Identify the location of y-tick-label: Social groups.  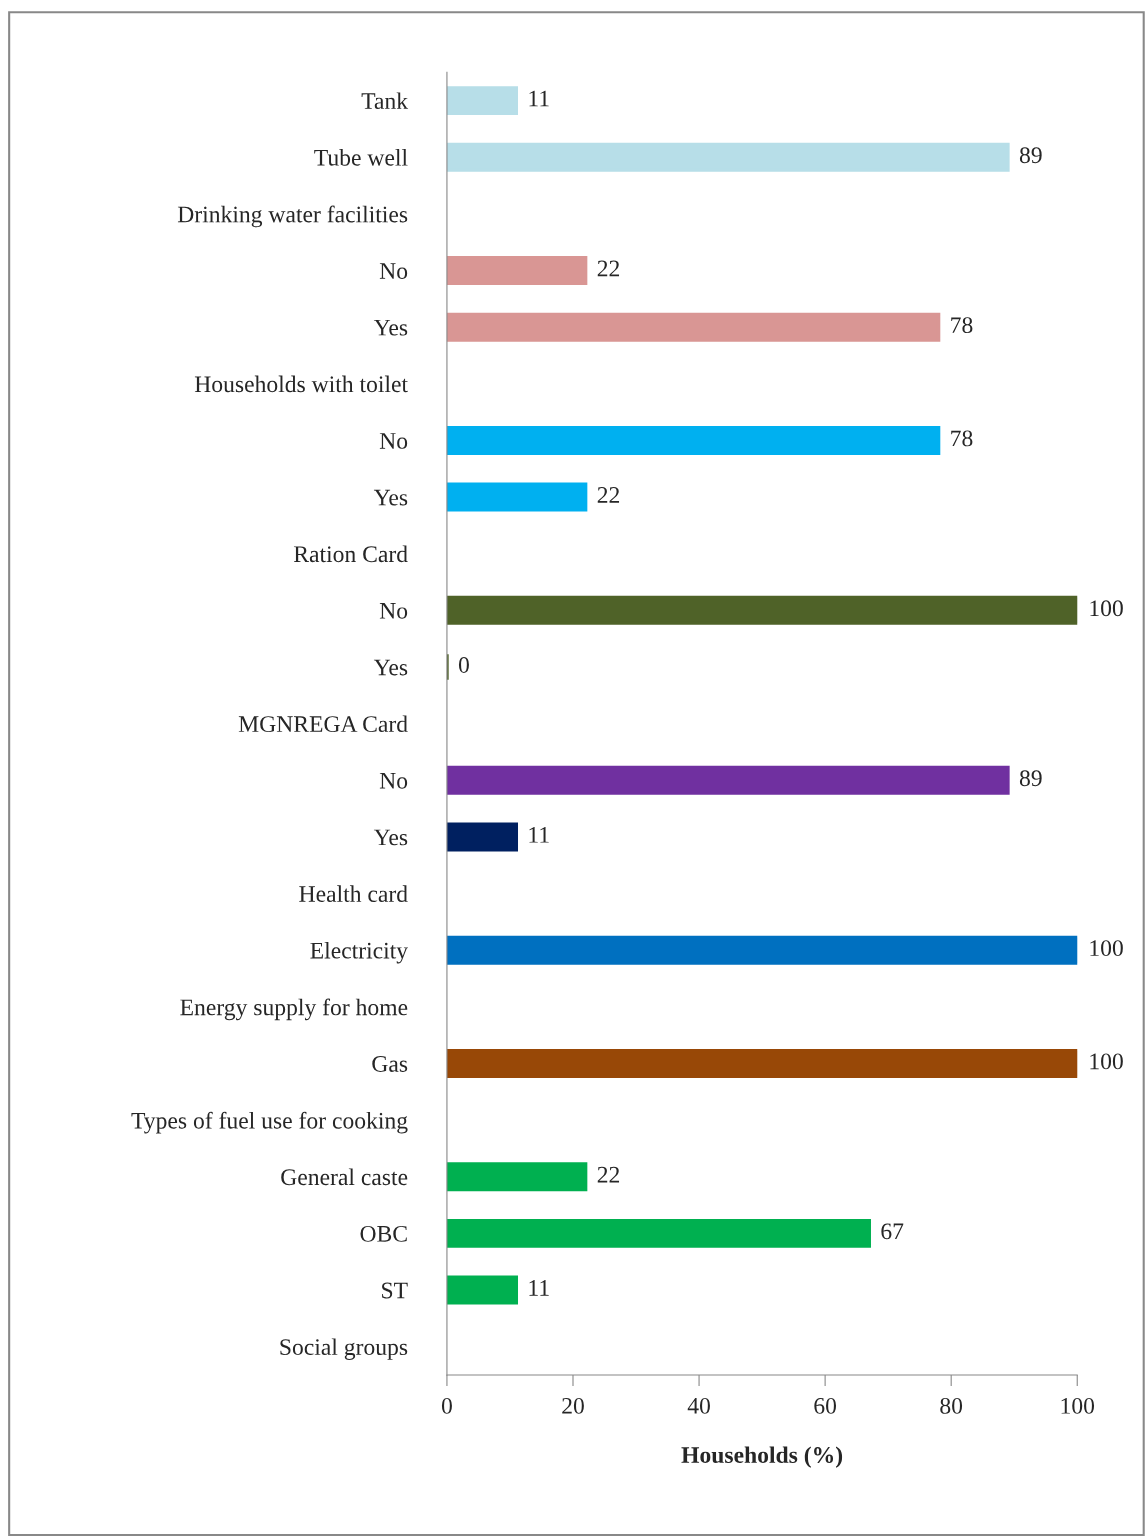
(344, 1349).